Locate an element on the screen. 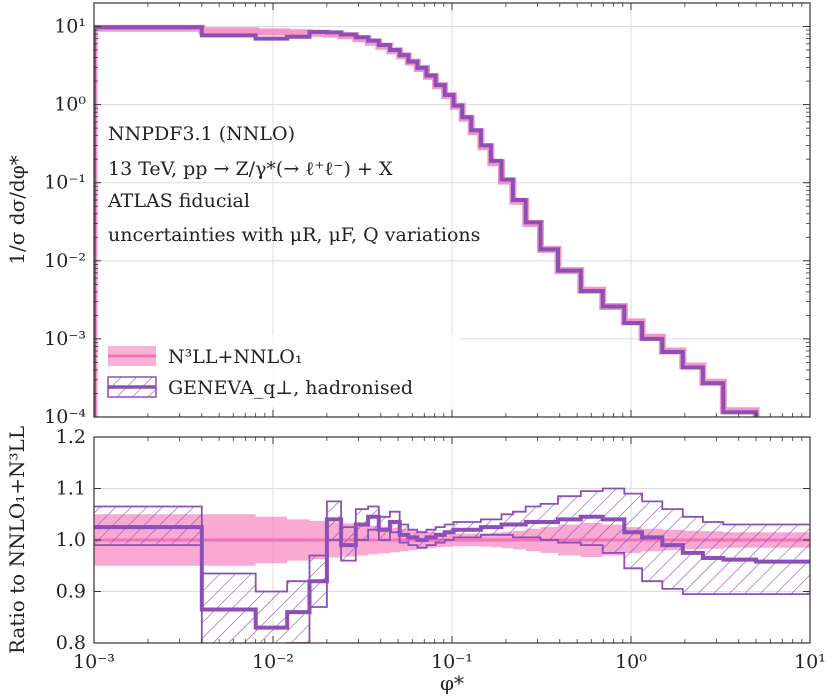  legend-label-geneva: GENEVA_q⊥, hadronised is located at coordinates (290, 388).